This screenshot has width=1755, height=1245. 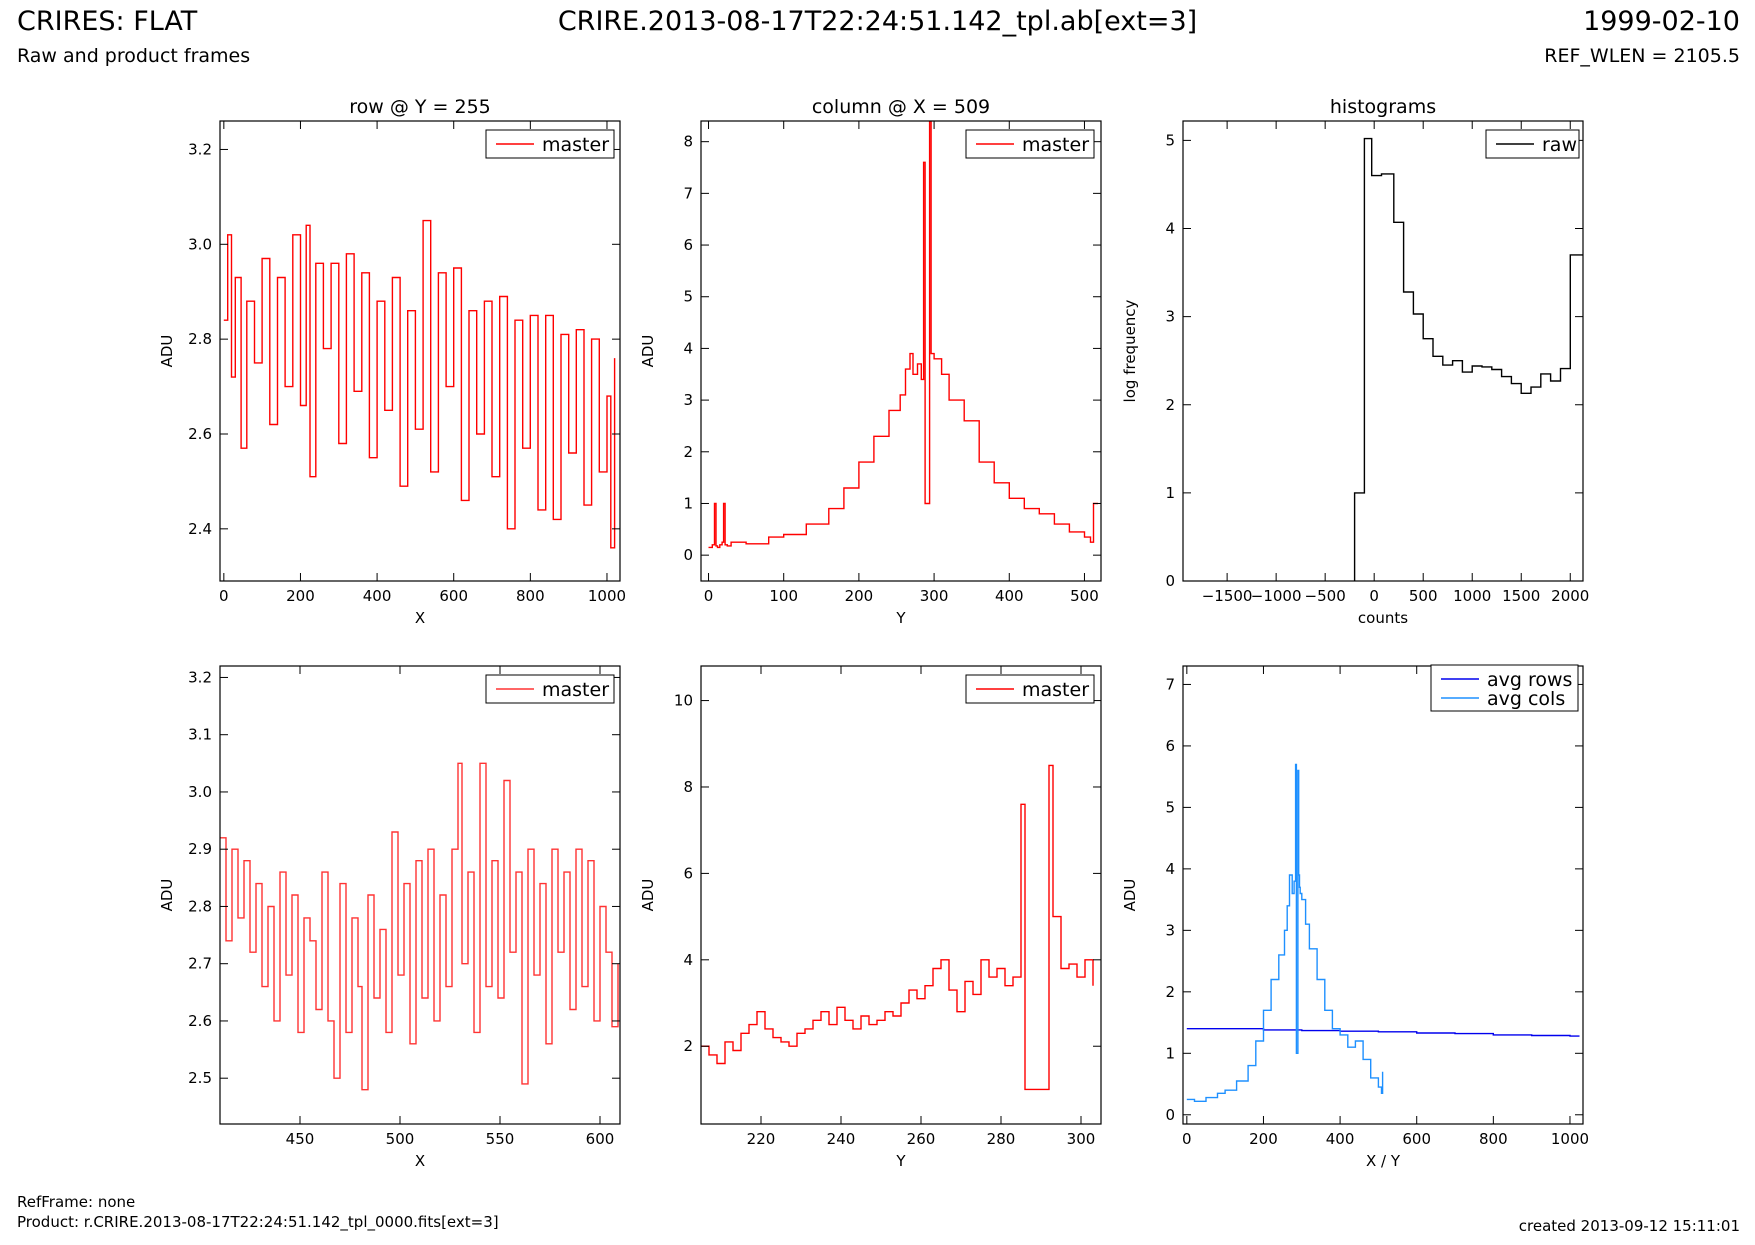 I want to click on y-tick-label: 3.1, so click(x=200, y=735).